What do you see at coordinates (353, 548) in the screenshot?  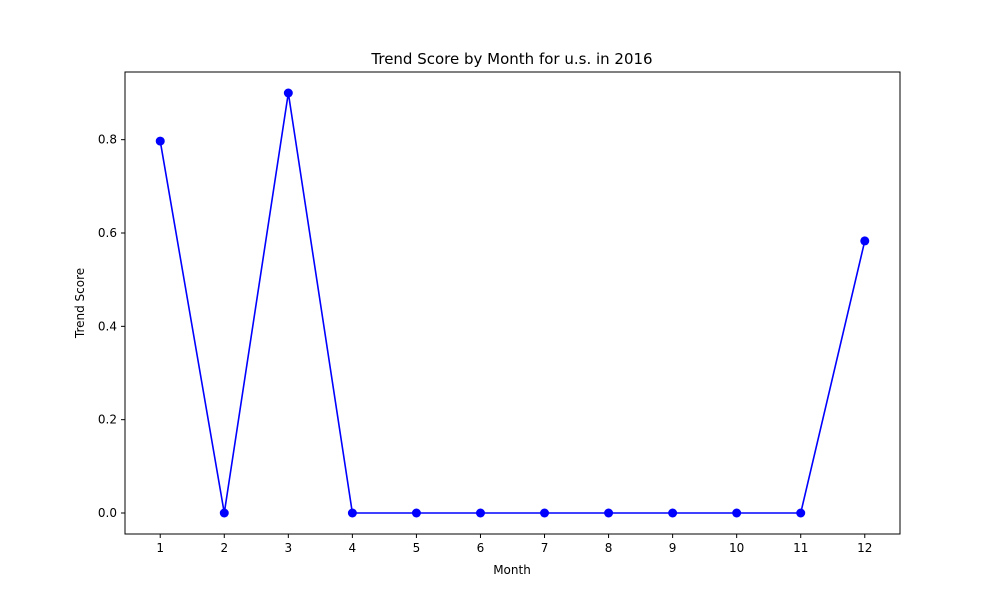 I see `x-tick-label: 4` at bounding box center [353, 548].